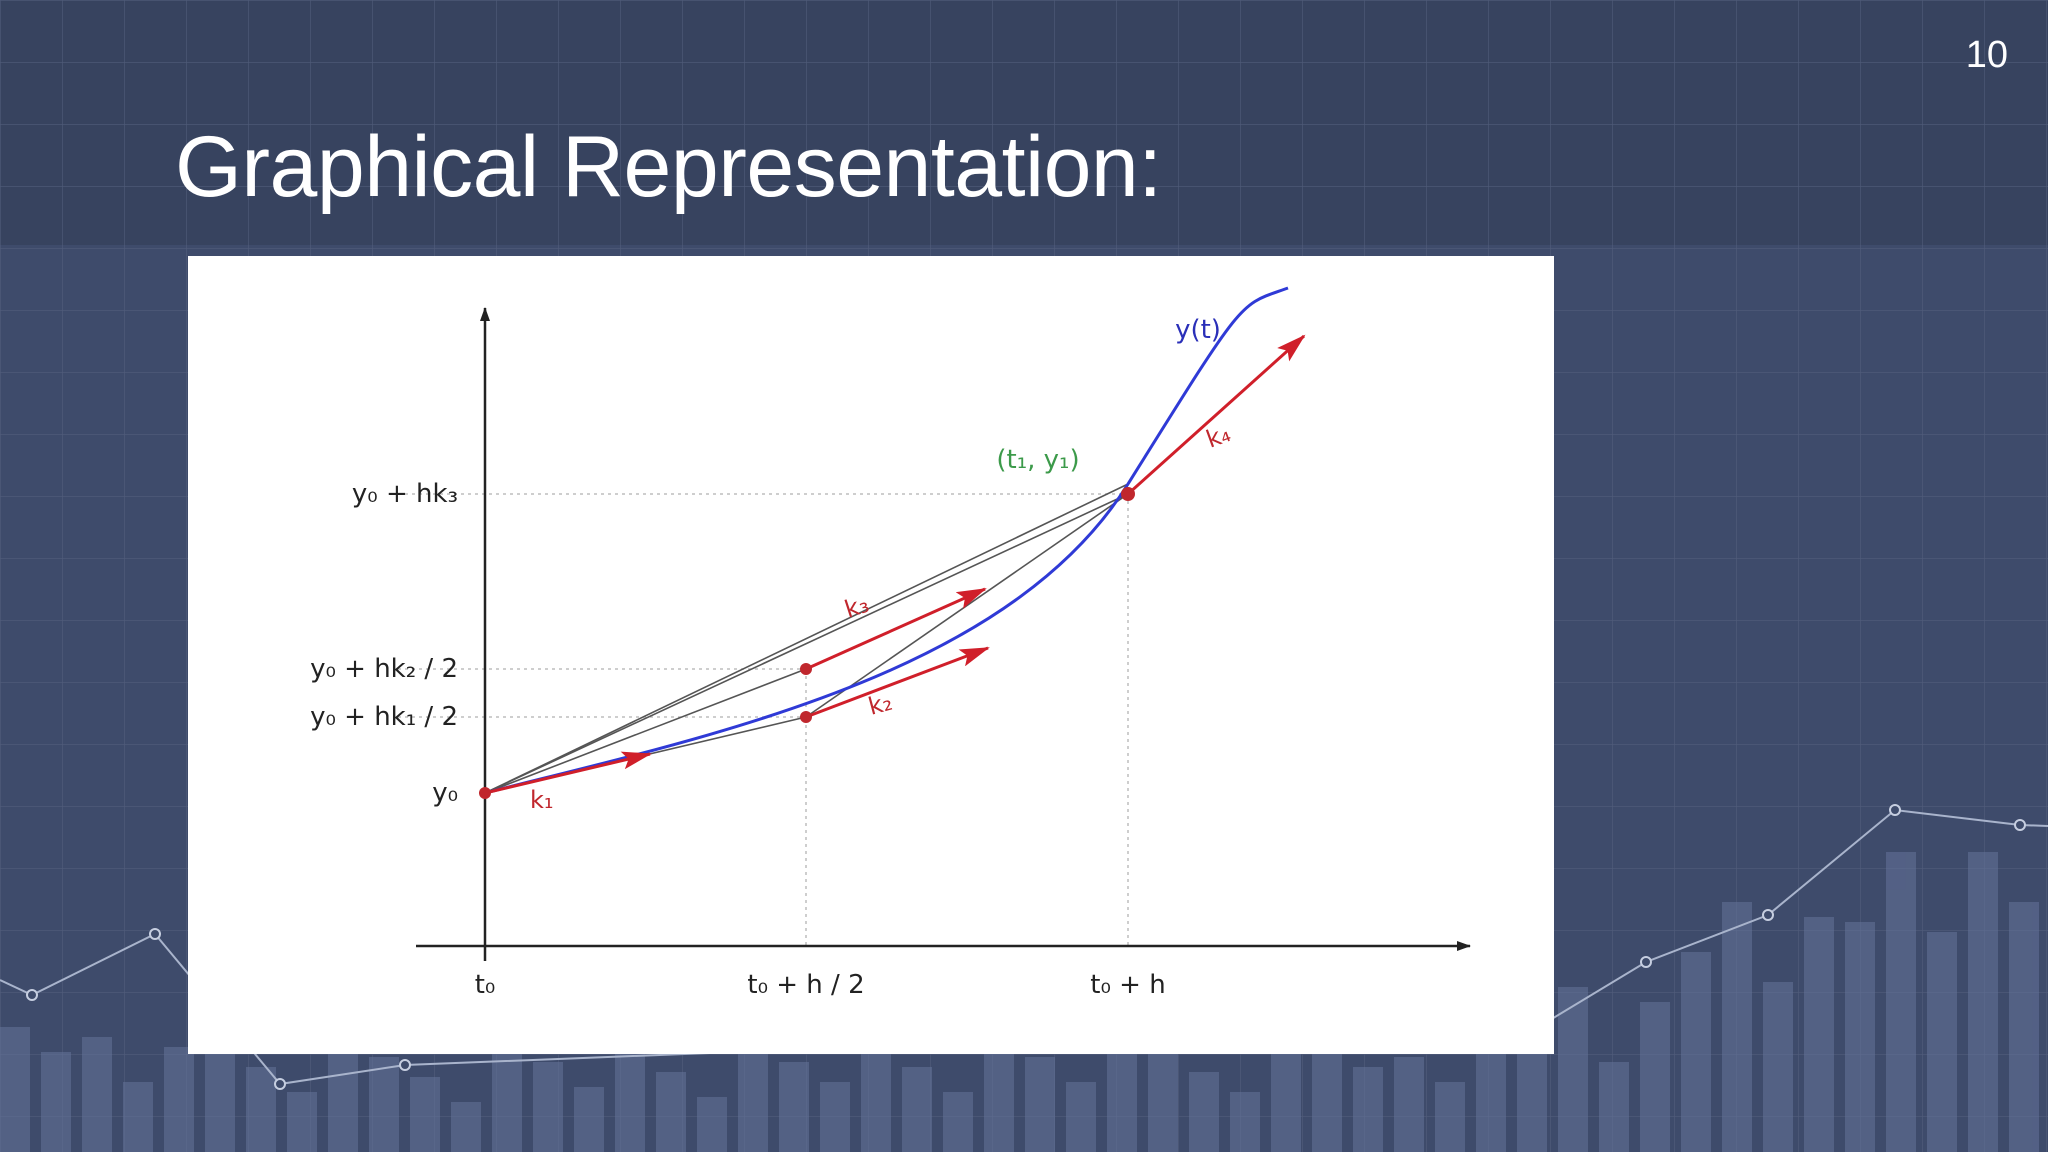  What do you see at coordinates (568, 773) in the screenshot?
I see `slope-arrow-k1` at bounding box center [568, 773].